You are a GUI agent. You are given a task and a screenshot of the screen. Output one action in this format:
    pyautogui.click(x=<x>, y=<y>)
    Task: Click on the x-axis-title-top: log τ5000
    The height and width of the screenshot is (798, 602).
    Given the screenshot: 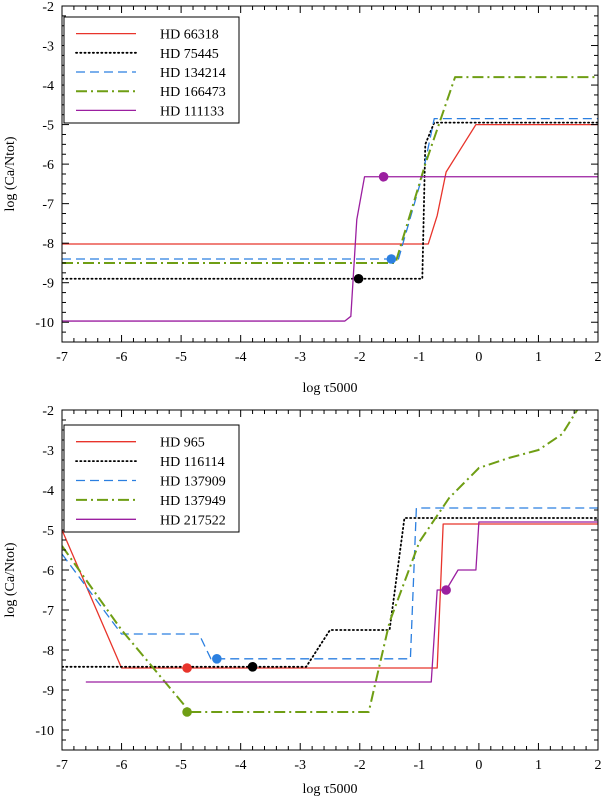 What is the action you would take?
    pyautogui.click(x=329, y=388)
    